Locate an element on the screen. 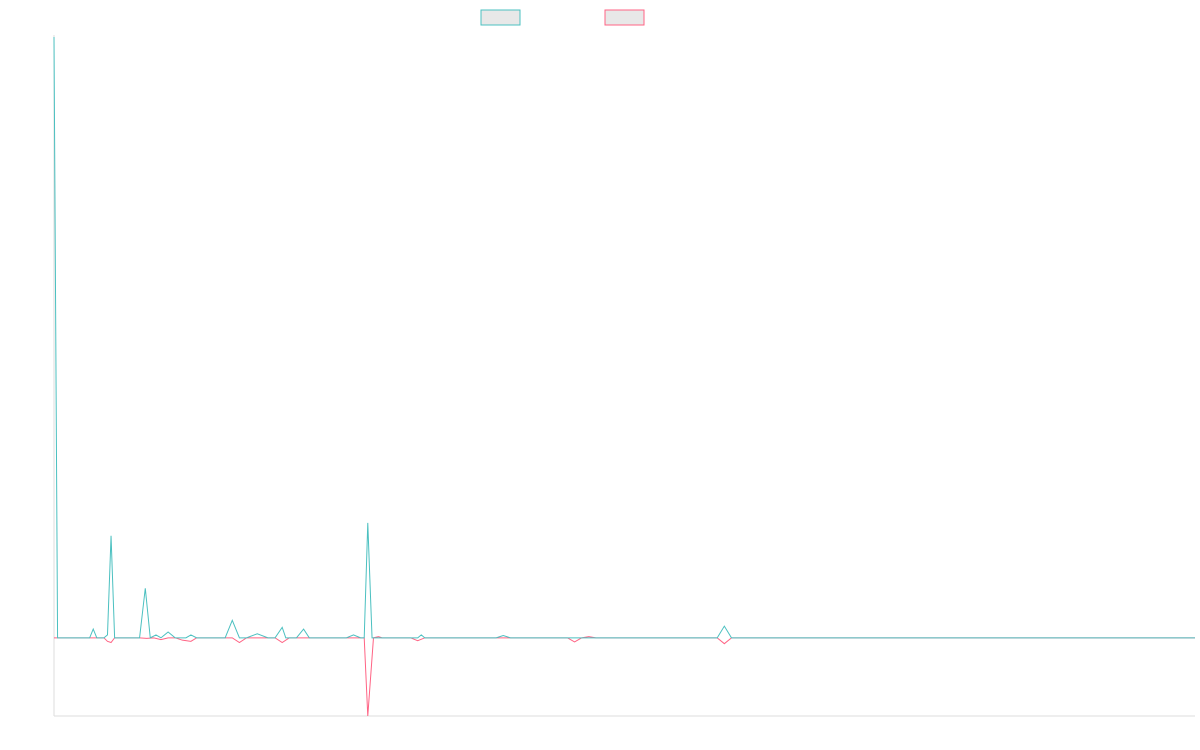  legend is located at coordinates (562, 17).